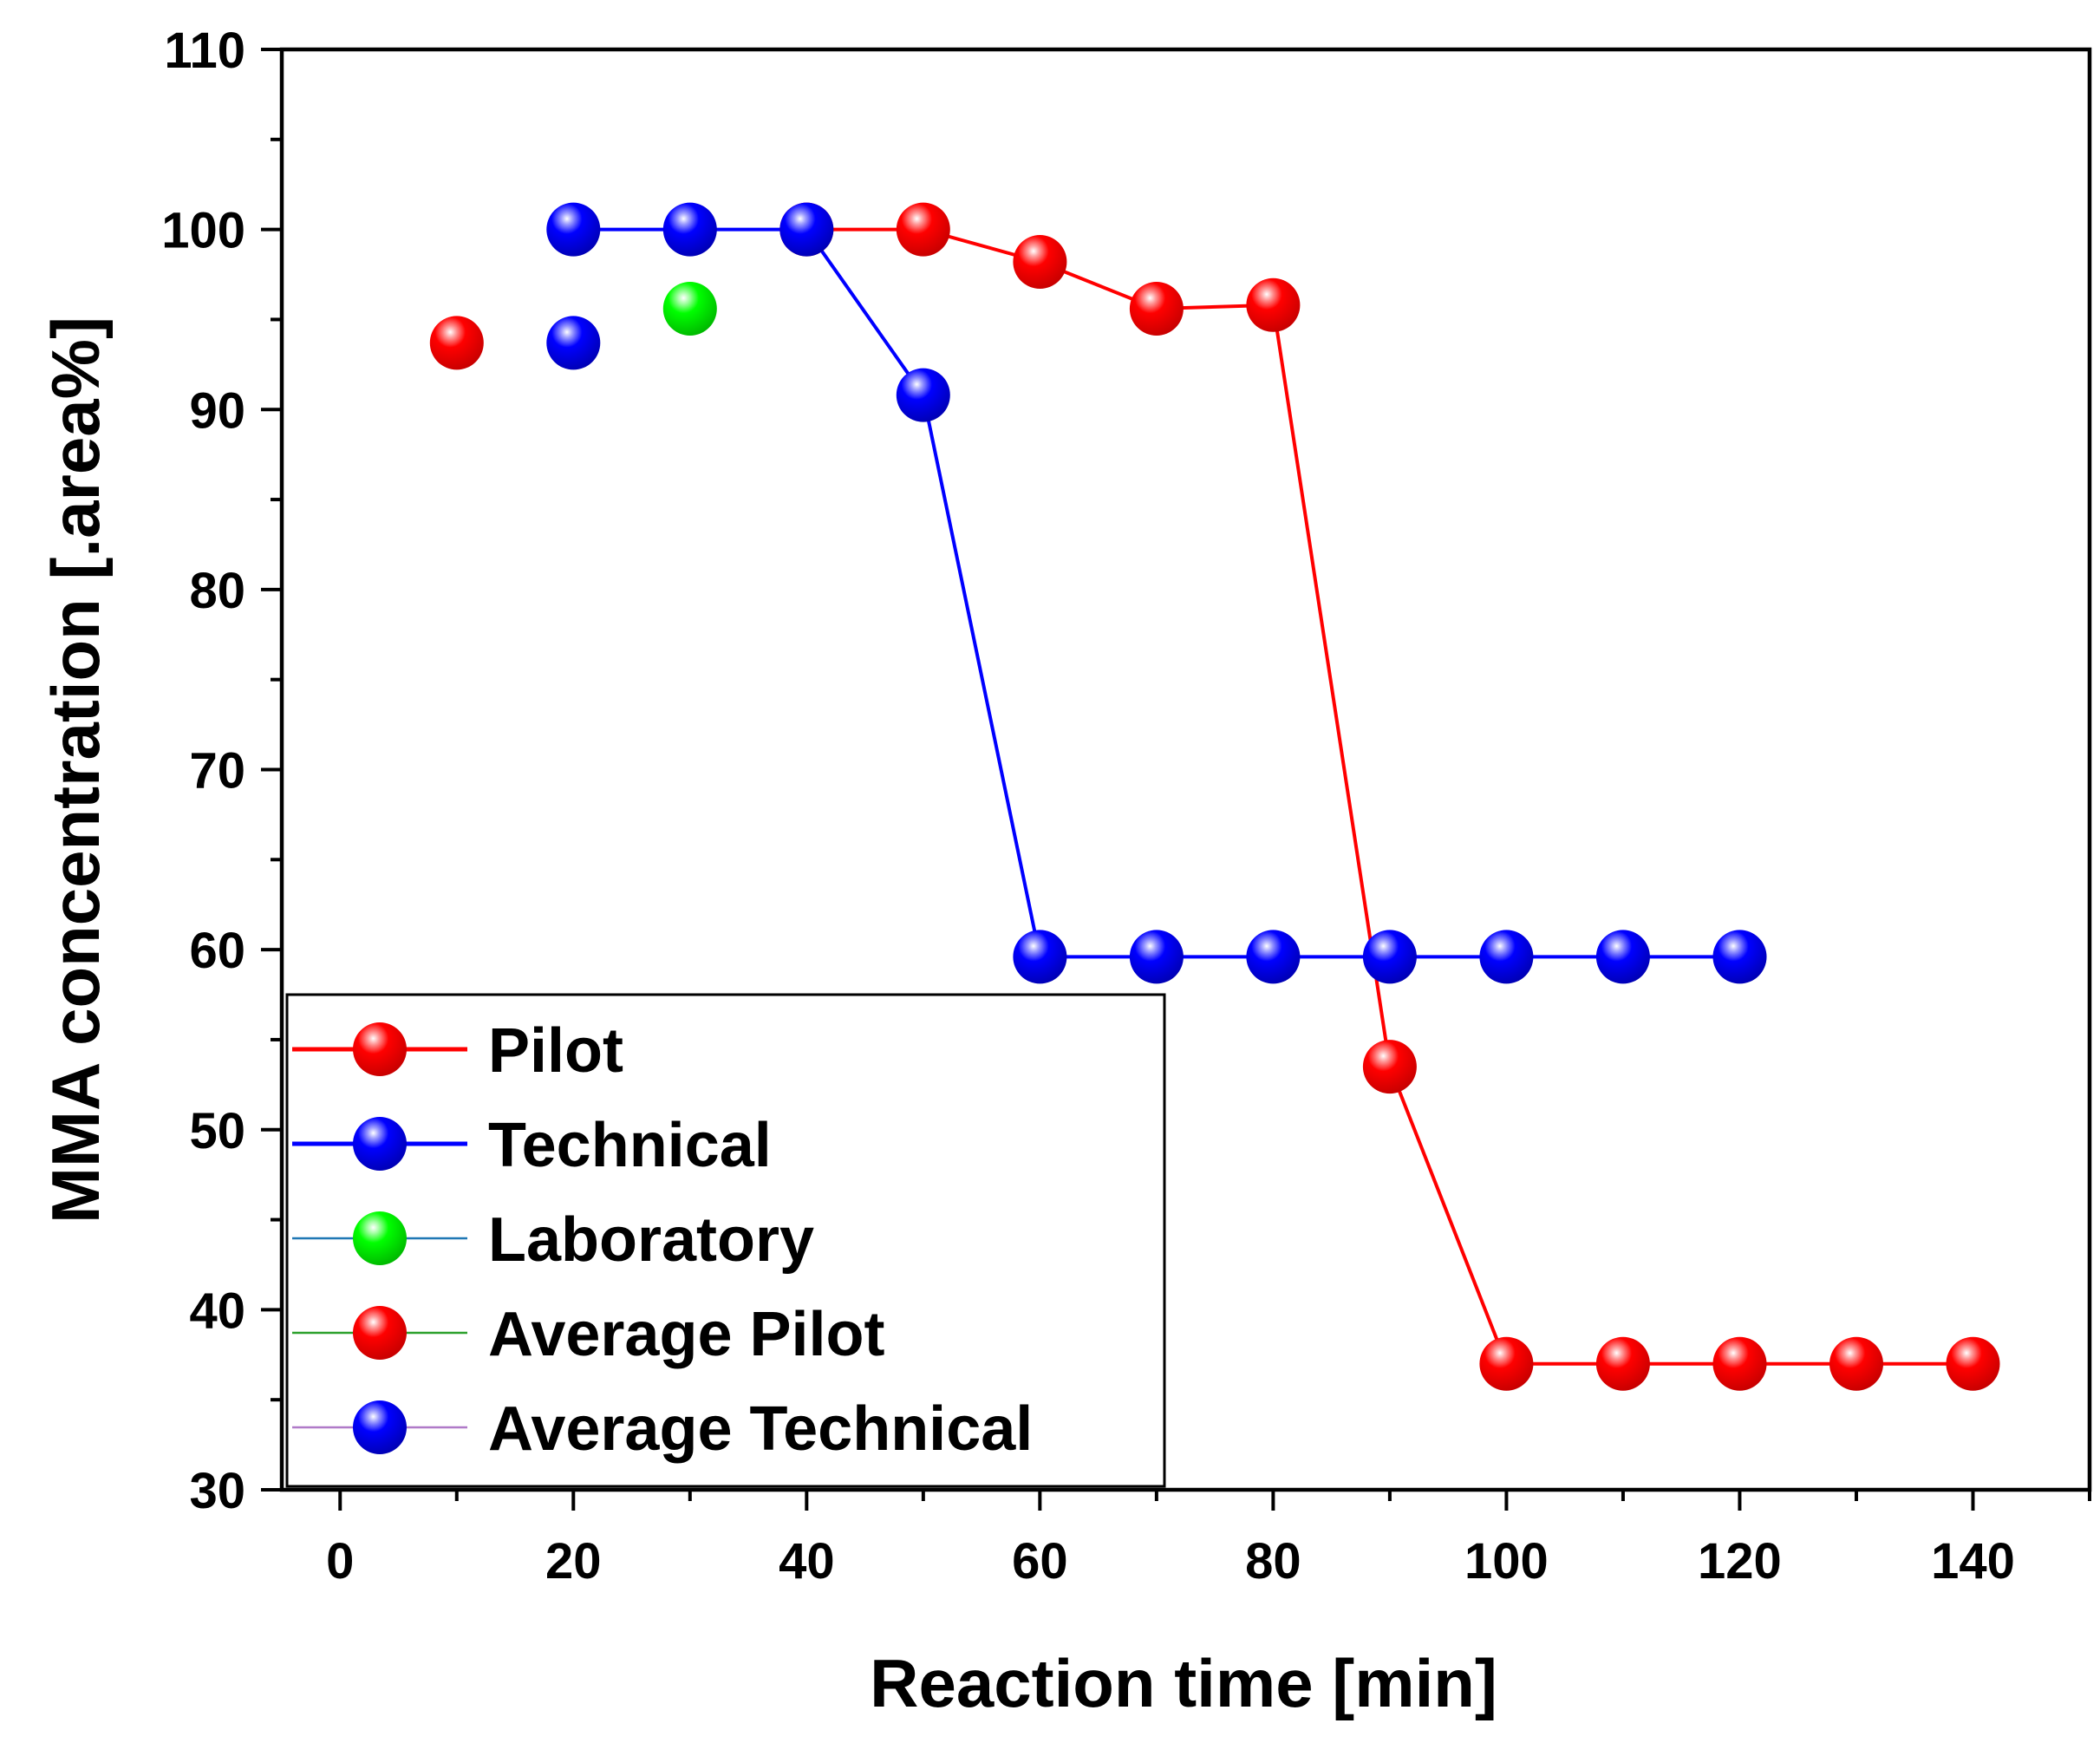 This screenshot has height=1756, width=2100. I want to click on legend-label: Average Pilot, so click(686, 1334).